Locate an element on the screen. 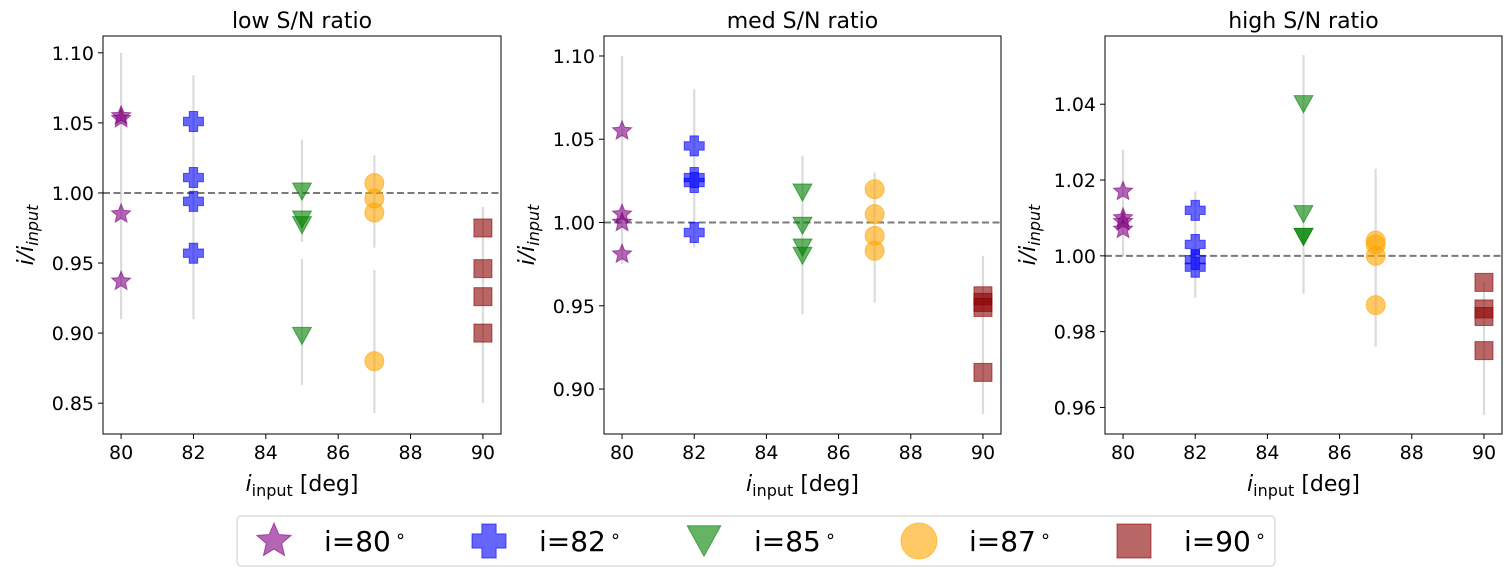  legend-item-i82: i=82 ∘ is located at coordinates (546, 541).